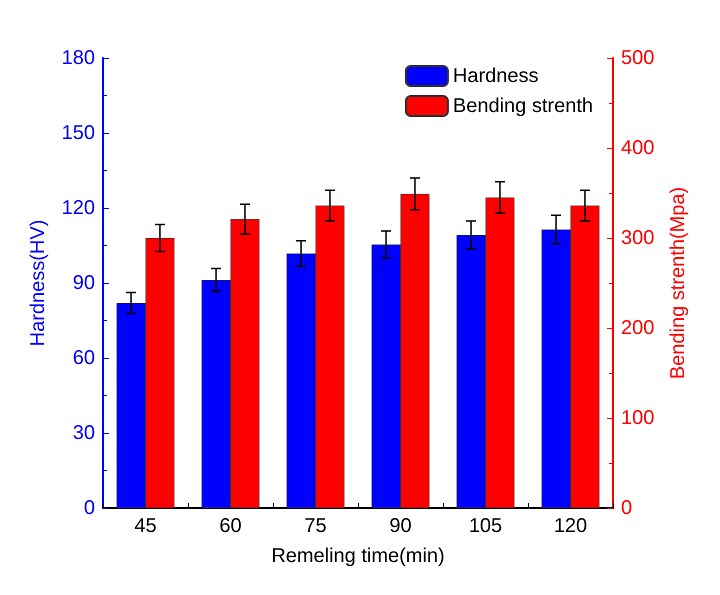  What do you see at coordinates (571, 526) in the screenshot?
I see `x-tick-label: 120` at bounding box center [571, 526].